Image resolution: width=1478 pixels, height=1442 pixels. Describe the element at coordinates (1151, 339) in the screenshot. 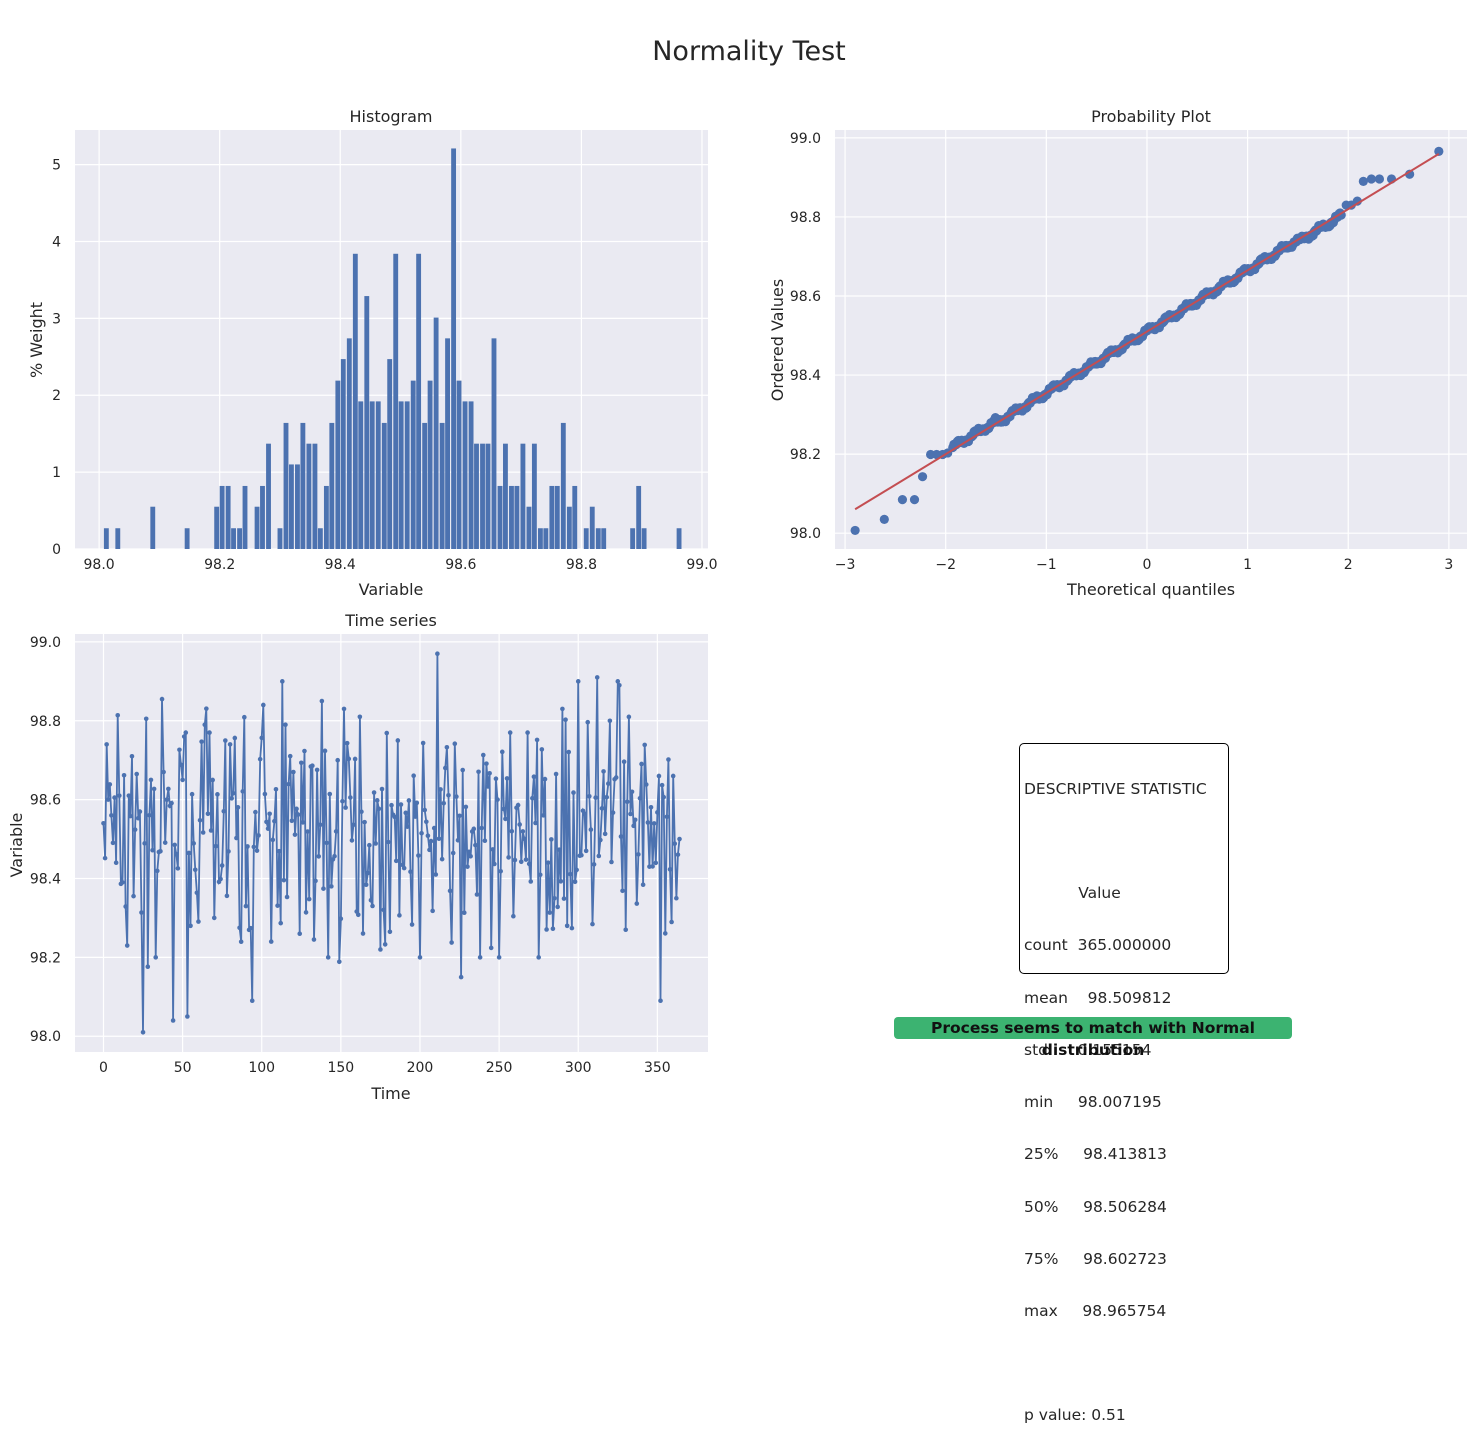

I see `probability-plot-area` at that location.